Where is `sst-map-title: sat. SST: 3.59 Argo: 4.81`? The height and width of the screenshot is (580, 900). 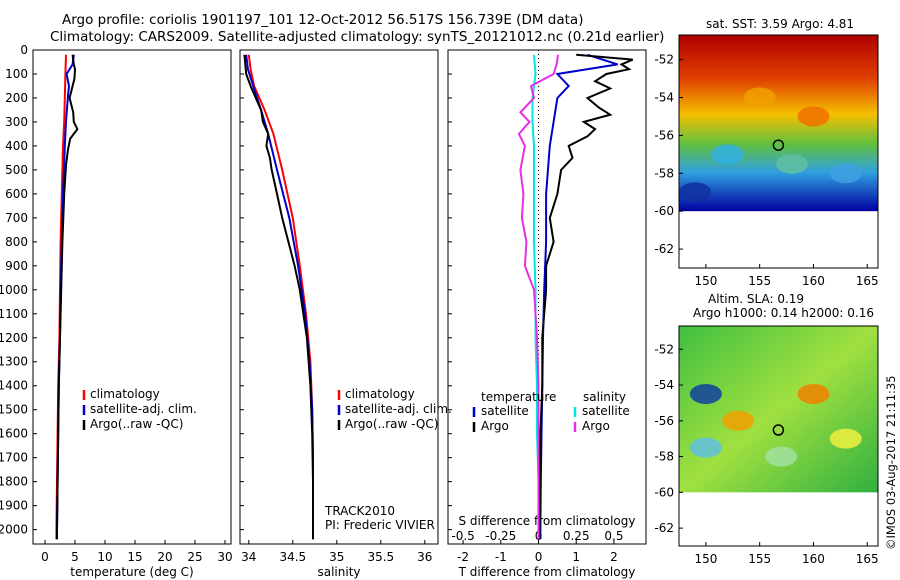
sst-map-title: sat. SST: 3.59 Argo: 4.81 is located at coordinates (780, 24).